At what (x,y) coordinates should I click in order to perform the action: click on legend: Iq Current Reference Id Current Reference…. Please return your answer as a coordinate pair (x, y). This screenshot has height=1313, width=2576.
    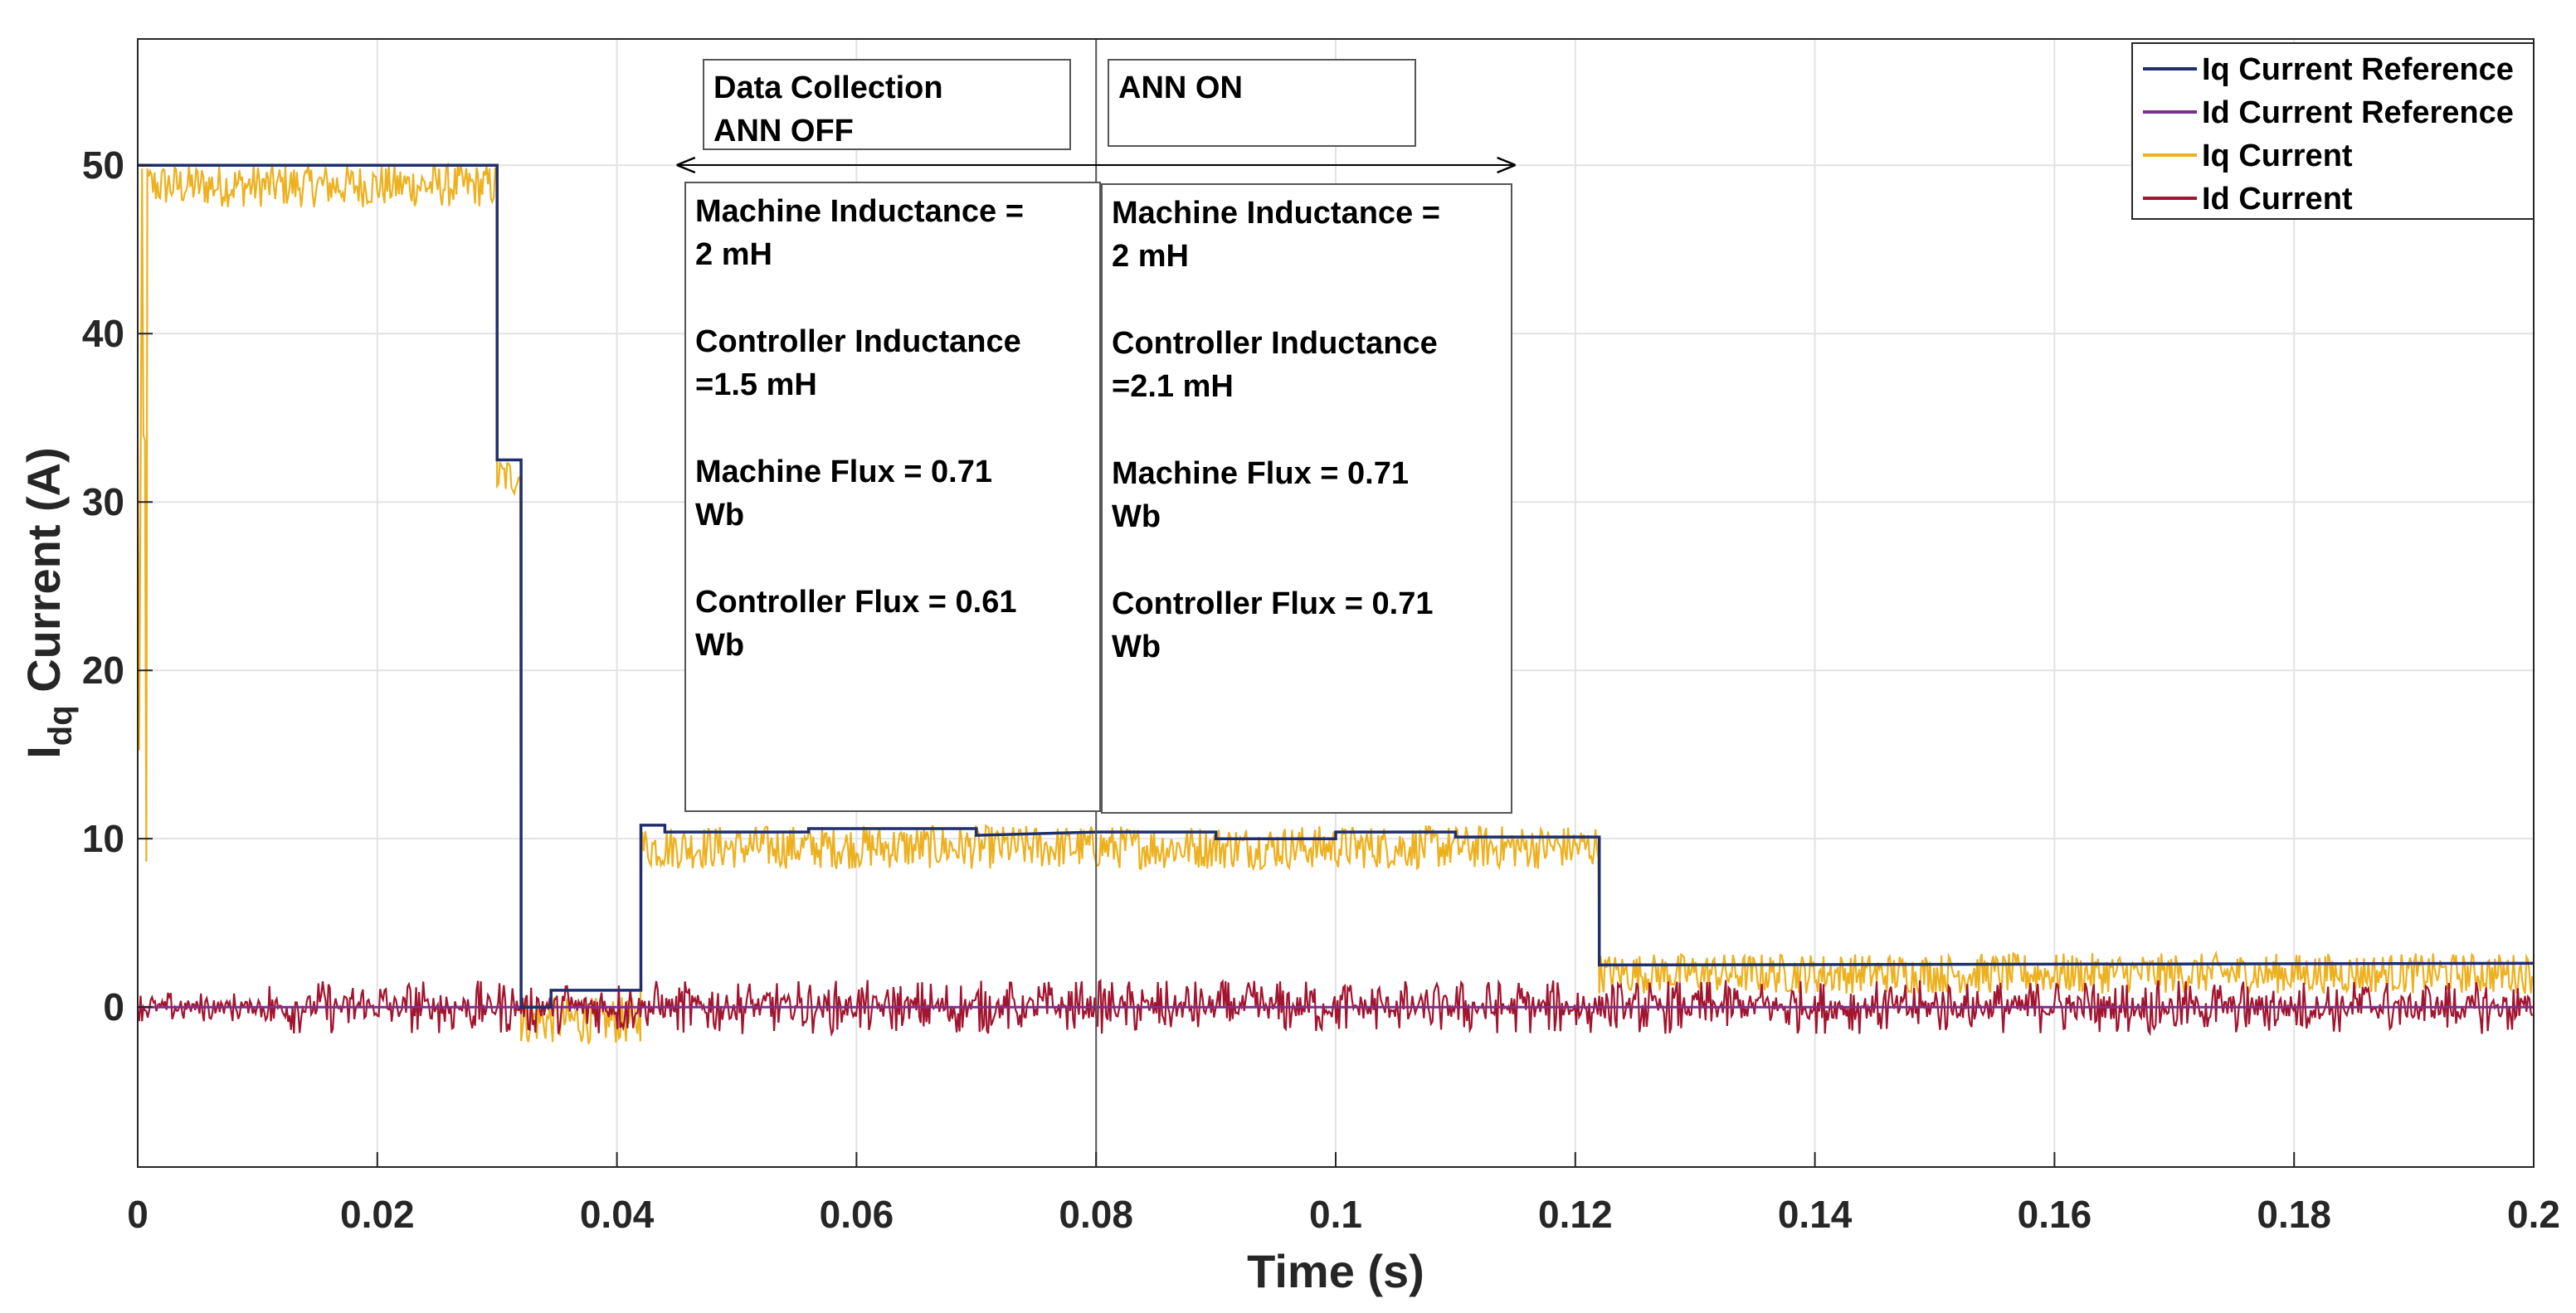
    Looking at the image, I should click on (2333, 131).